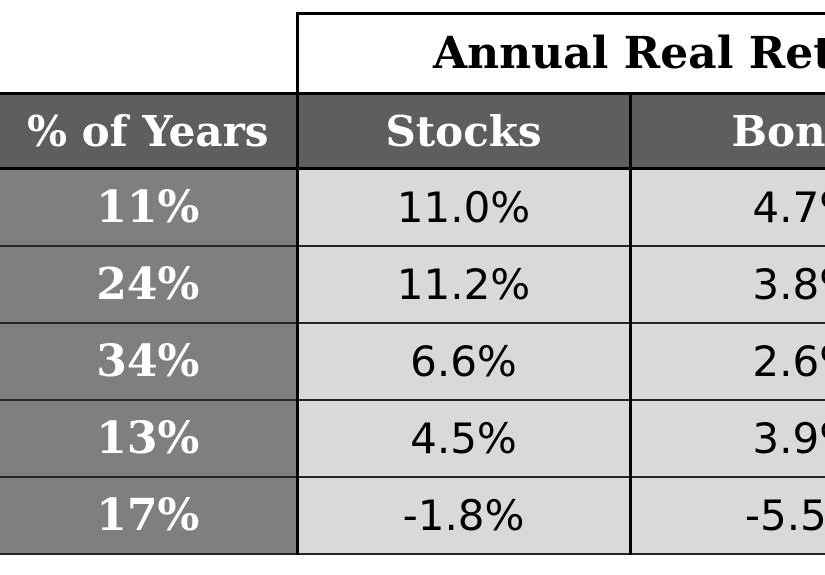  Describe the element at coordinates (726, 515) in the screenshot. I see `bonds-return-cell: -5.5%` at that location.